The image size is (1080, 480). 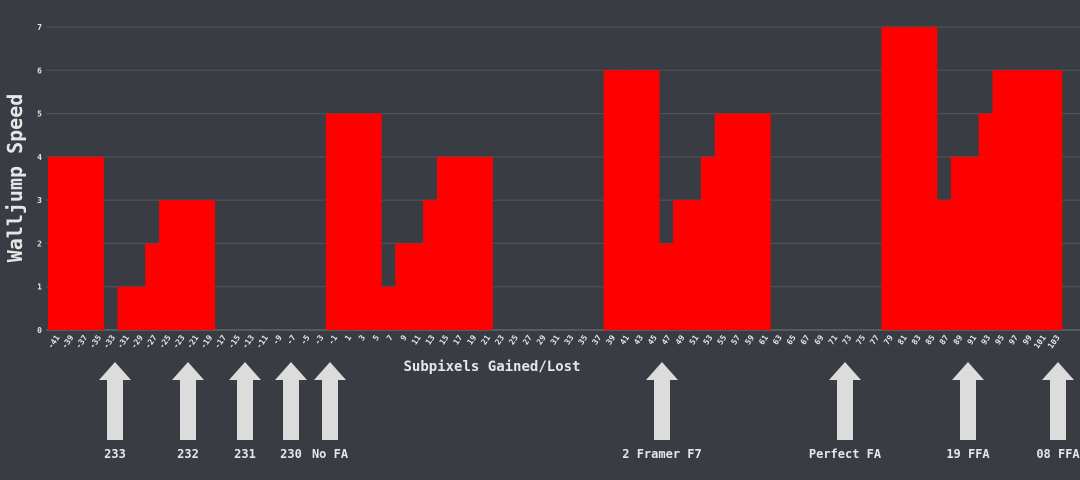 I want to click on x-tick-label: 95, so click(x=999, y=339).